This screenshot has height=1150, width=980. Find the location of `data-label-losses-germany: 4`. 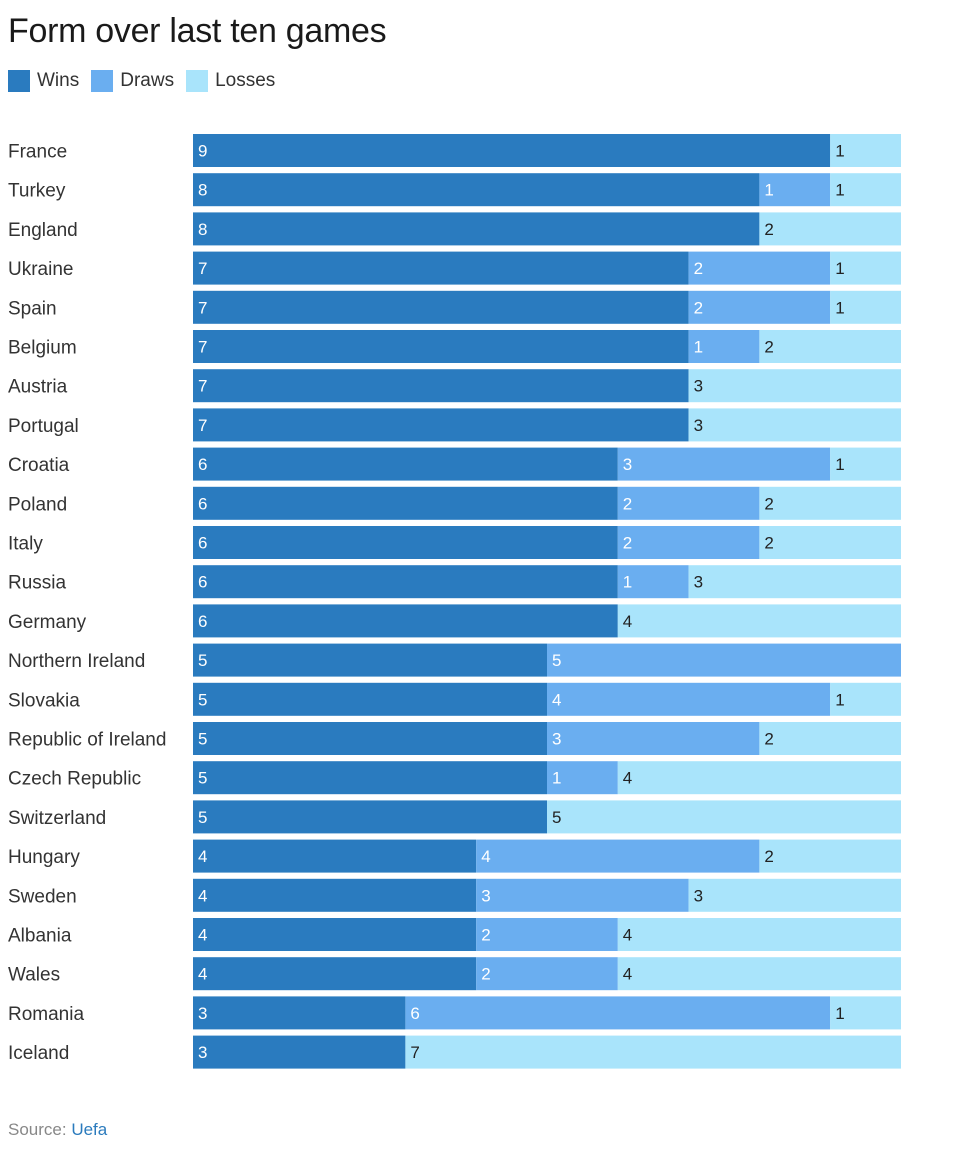

data-label-losses-germany: 4 is located at coordinates (627, 621).